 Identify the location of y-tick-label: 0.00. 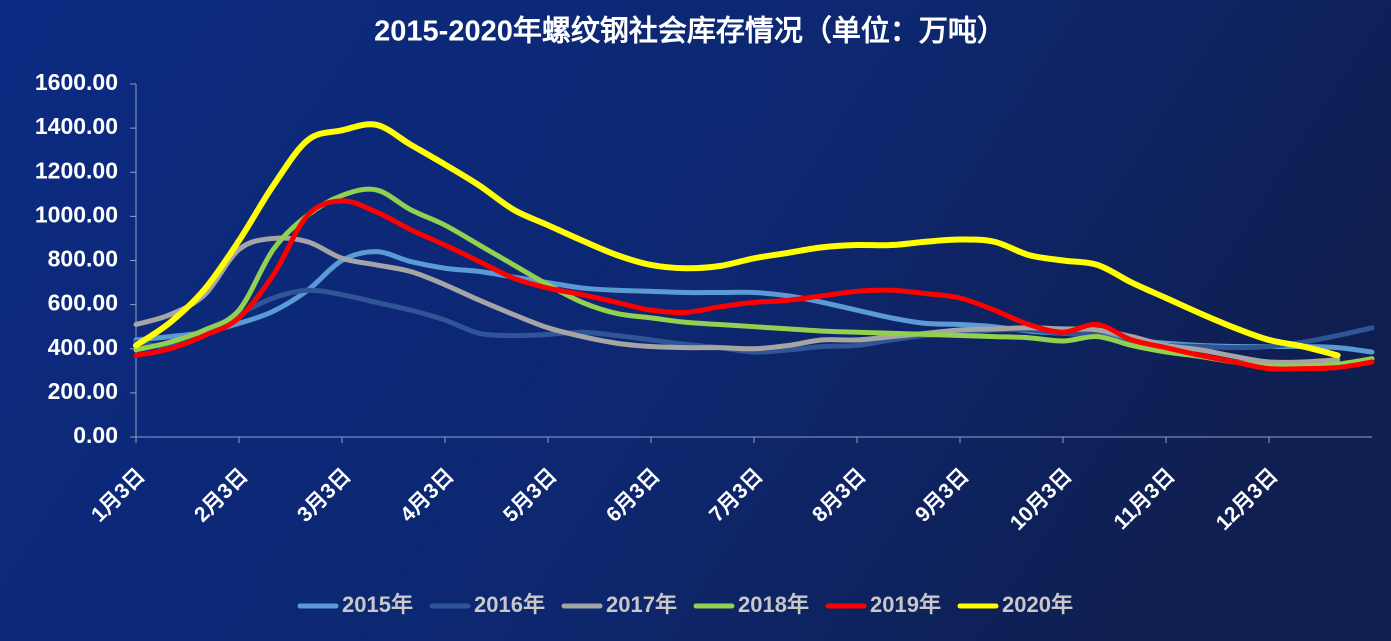
(95, 435).